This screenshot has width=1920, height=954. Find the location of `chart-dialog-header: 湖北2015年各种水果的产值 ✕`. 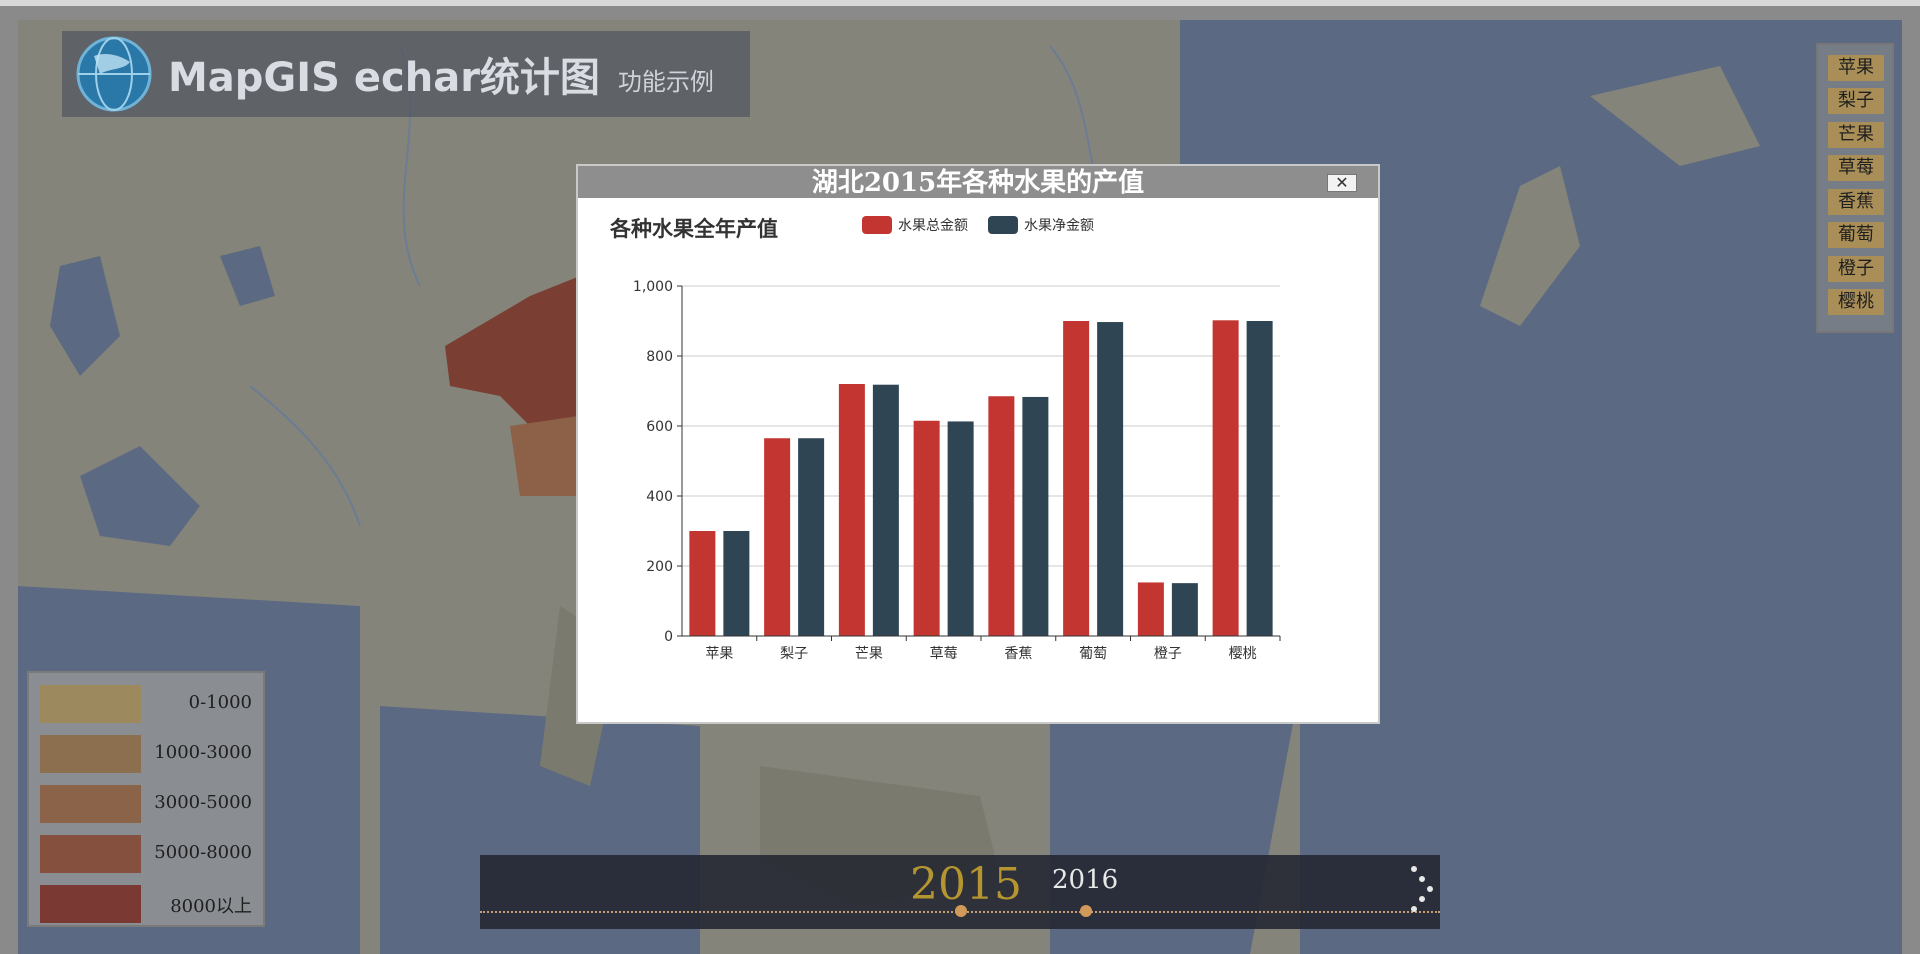

chart-dialog-header: 湖北2015年各种水果的产值 ✕ is located at coordinates (978, 182).